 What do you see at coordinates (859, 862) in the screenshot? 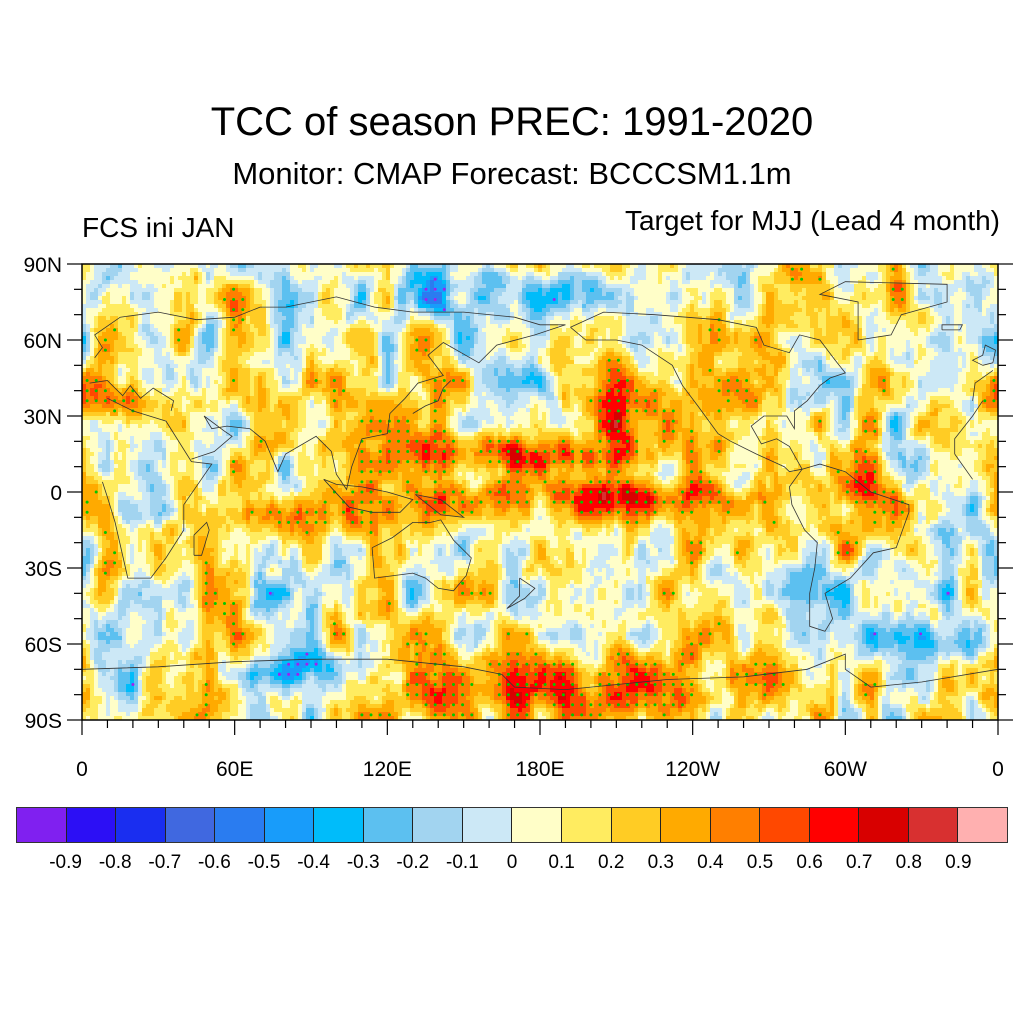
I see `colorbar-label: 0.7` at bounding box center [859, 862].